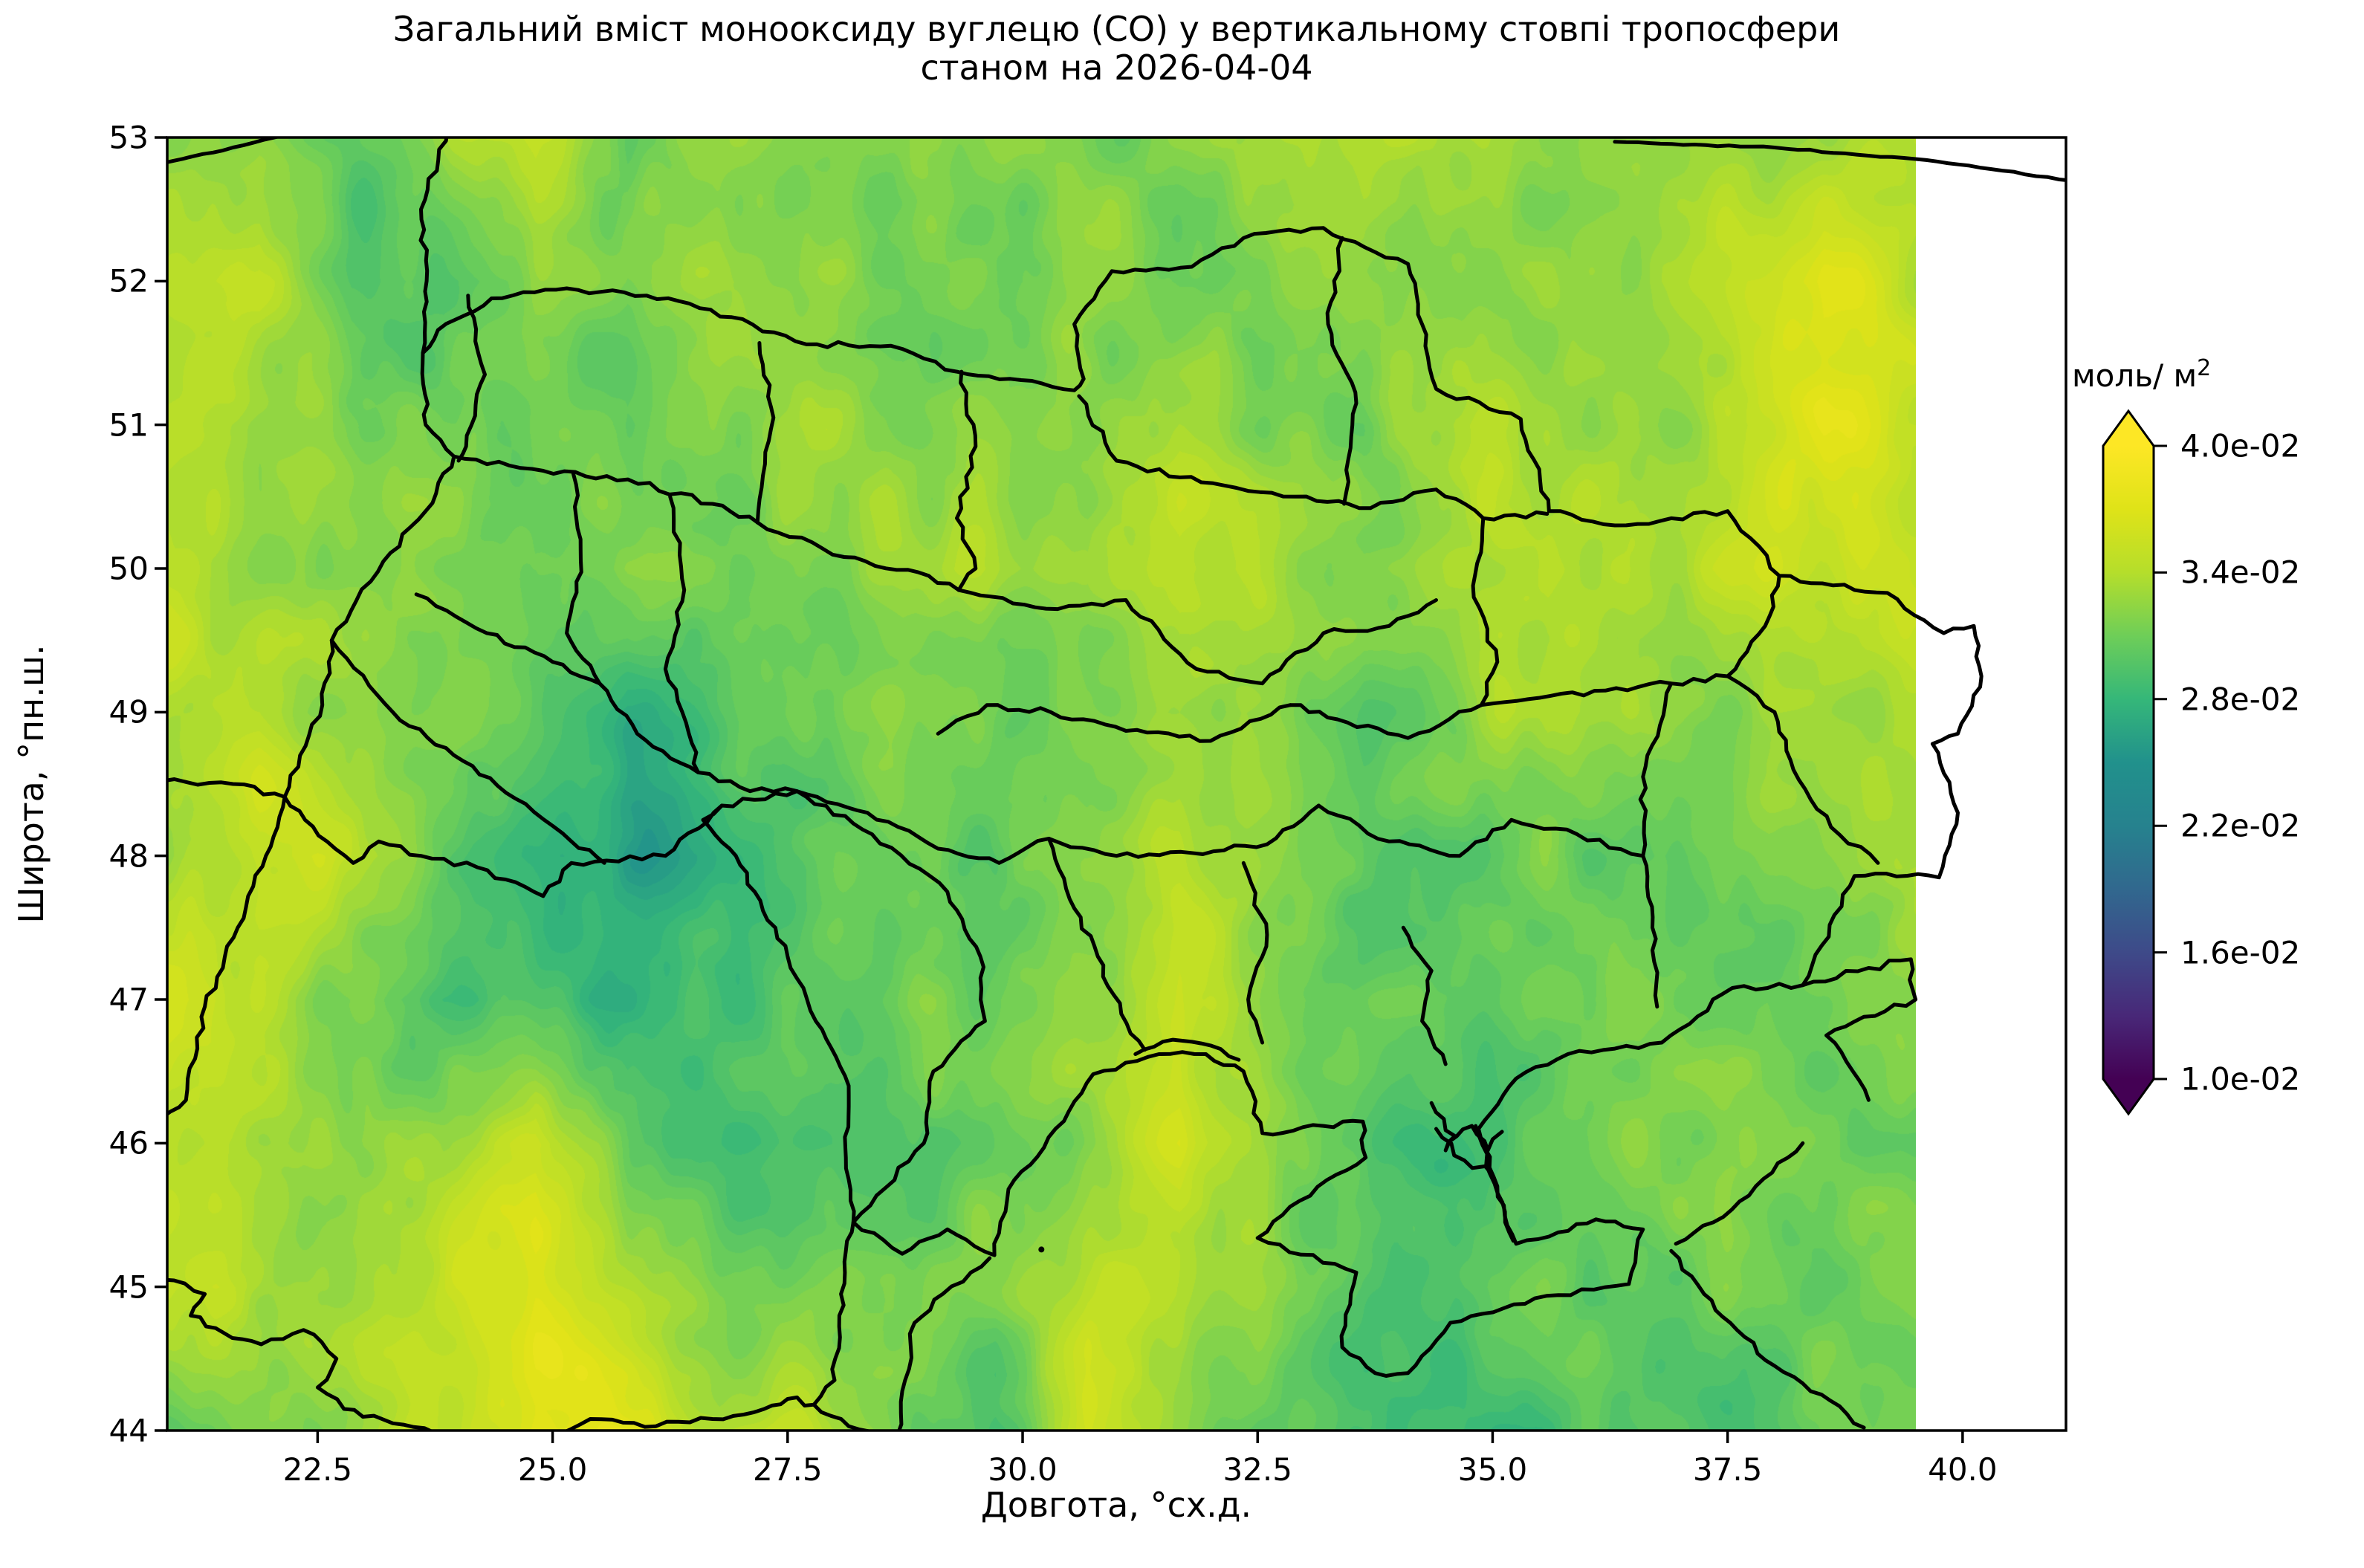 The width and height of the screenshot is (2364, 1568). I want to click on y-axis-tick-label: 47, so click(129, 999).